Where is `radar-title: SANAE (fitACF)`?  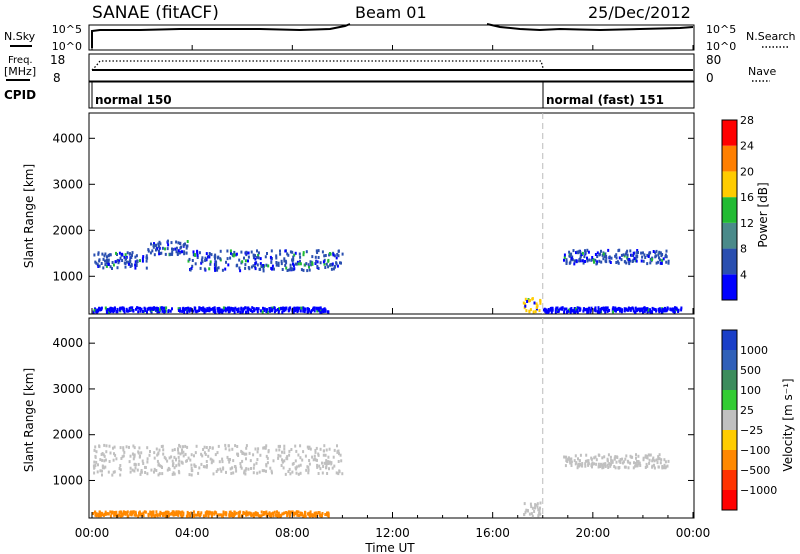 radar-title: SANAE (fitACF) is located at coordinates (155, 13).